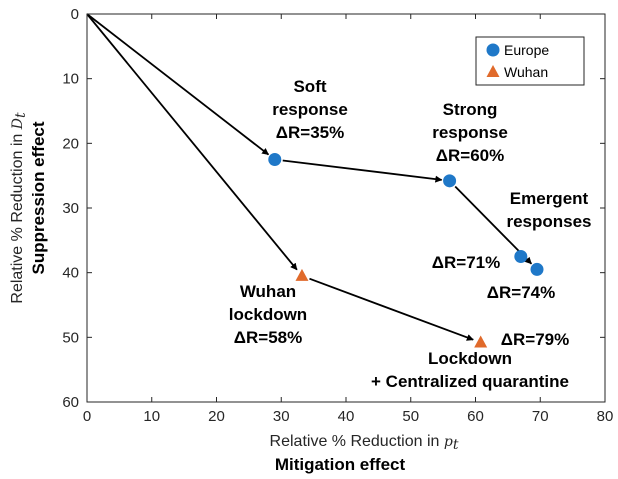 The width and height of the screenshot is (618, 479). What do you see at coordinates (70, 273) in the screenshot?
I see `y-tick-label: 40` at bounding box center [70, 273].